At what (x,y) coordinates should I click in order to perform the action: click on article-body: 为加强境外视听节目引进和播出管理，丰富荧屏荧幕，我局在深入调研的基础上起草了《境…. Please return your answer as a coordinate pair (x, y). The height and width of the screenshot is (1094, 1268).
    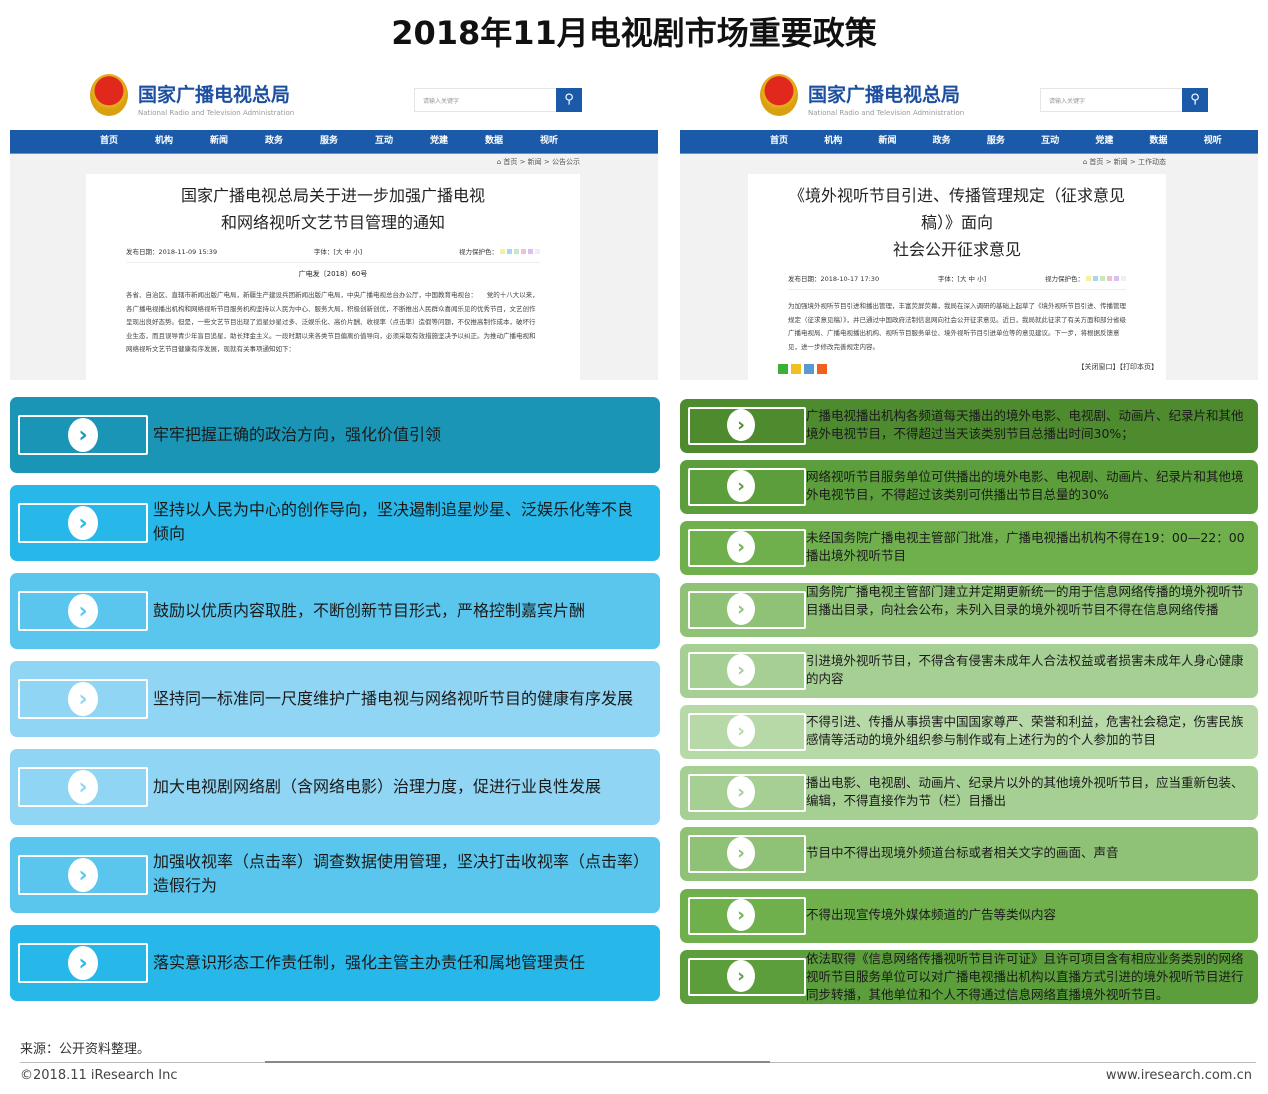
    Looking at the image, I should click on (957, 326).